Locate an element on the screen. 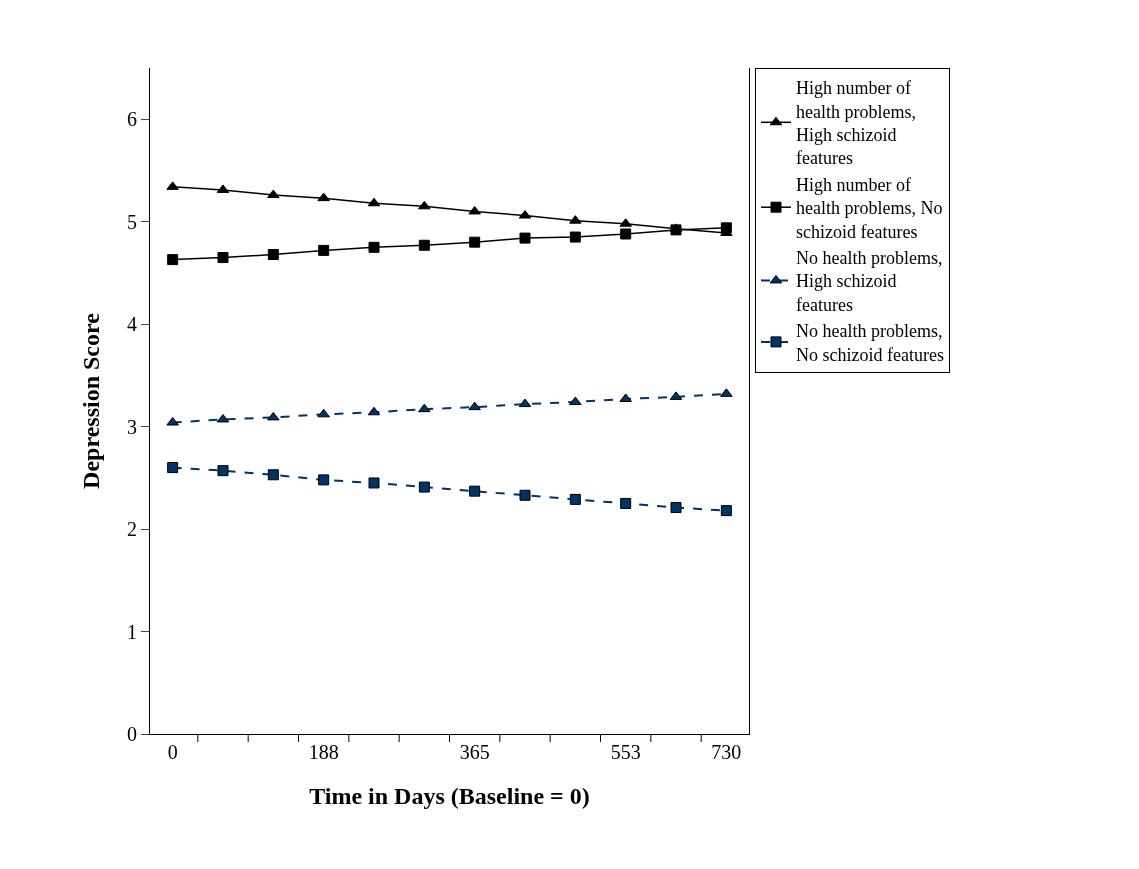  legend-label: High number of health problems, No schizoid features is located at coordinates (869, 208).